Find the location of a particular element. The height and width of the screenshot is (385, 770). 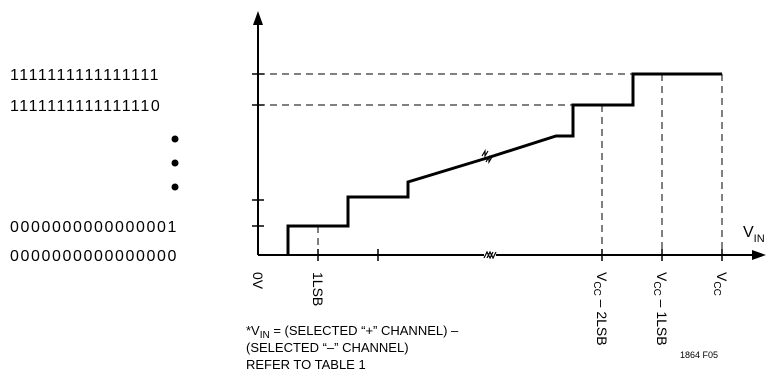

footnote-line-1: *VIN = (SELECTED “+” CHANNEL) – is located at coordinates (352, 332).